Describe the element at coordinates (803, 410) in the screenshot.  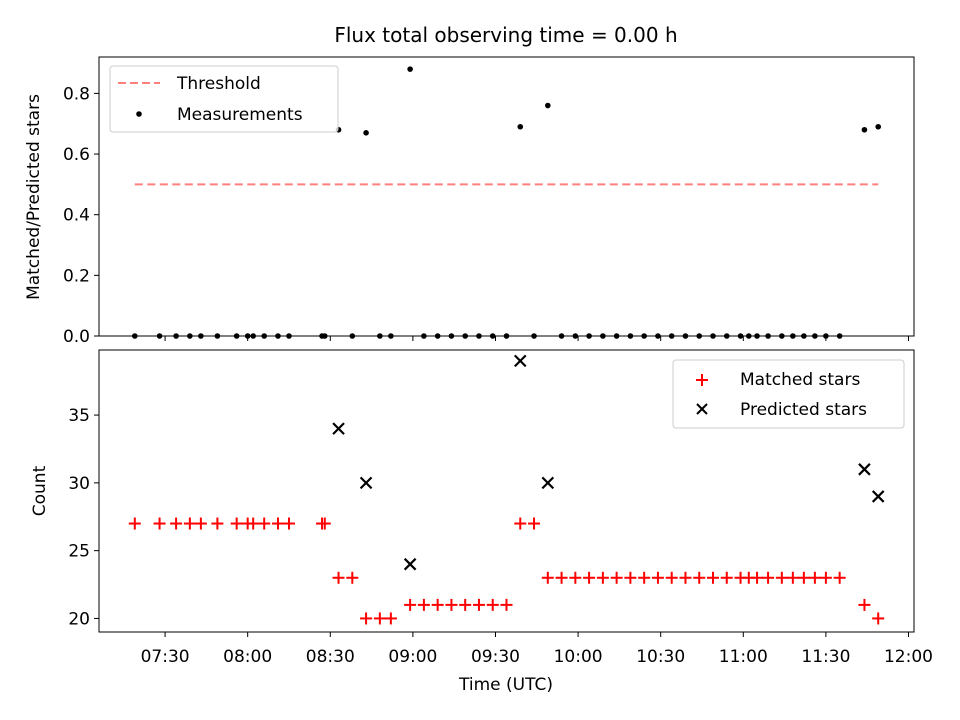
I see `legend-predicted-label: Predicted stars` at that location.